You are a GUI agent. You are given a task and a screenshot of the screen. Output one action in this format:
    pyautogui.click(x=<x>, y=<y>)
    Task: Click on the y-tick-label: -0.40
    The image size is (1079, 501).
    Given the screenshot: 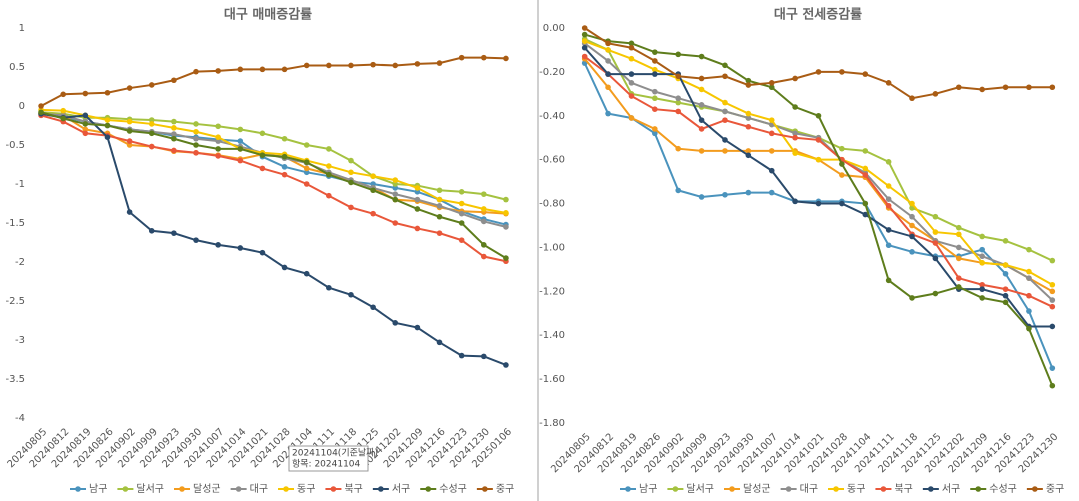 What is the action you would take?
    pyautogui.click(x=552, y=116)
    